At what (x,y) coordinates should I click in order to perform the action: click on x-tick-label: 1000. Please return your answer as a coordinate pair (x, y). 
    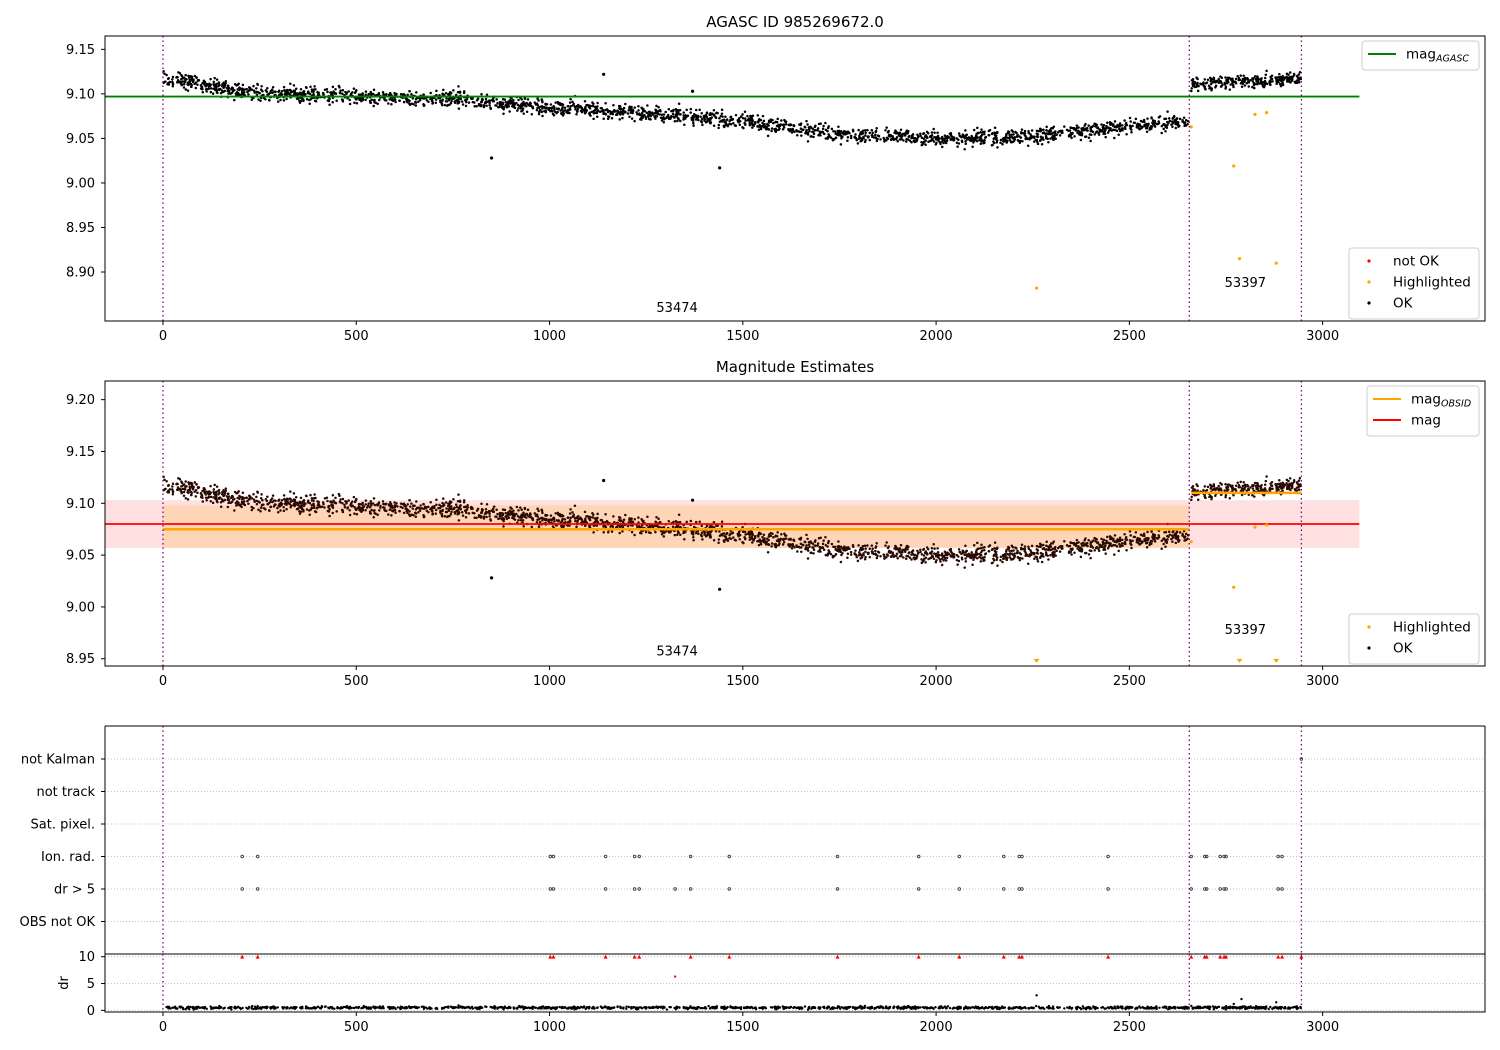
    Looking at the image, I should click on (549, 336).